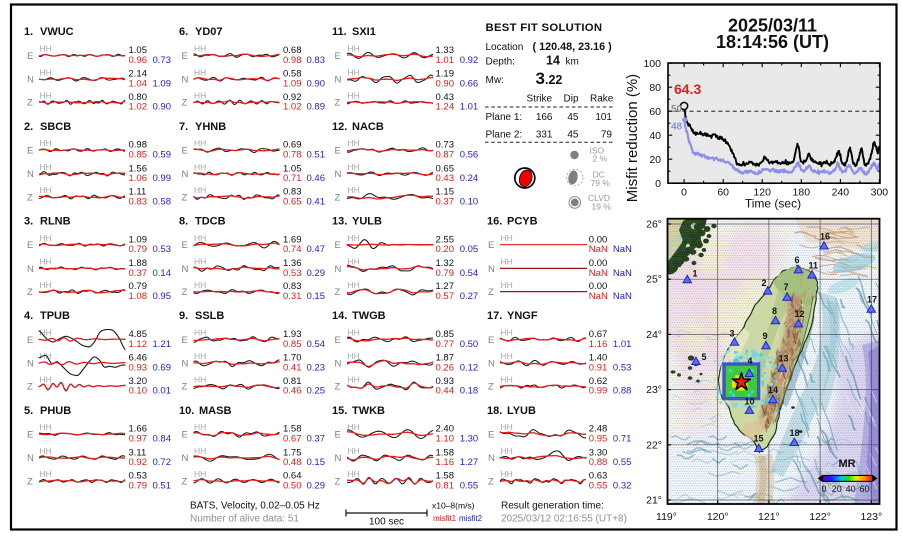 The image size is (902, 541). I want to click on svg-text: 0.31, so click(292, 296).